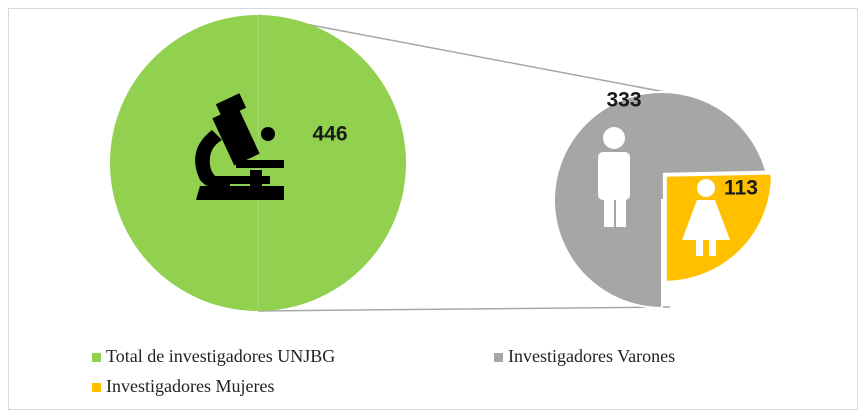  I want to click on data-label: 446, so click(329, 134).